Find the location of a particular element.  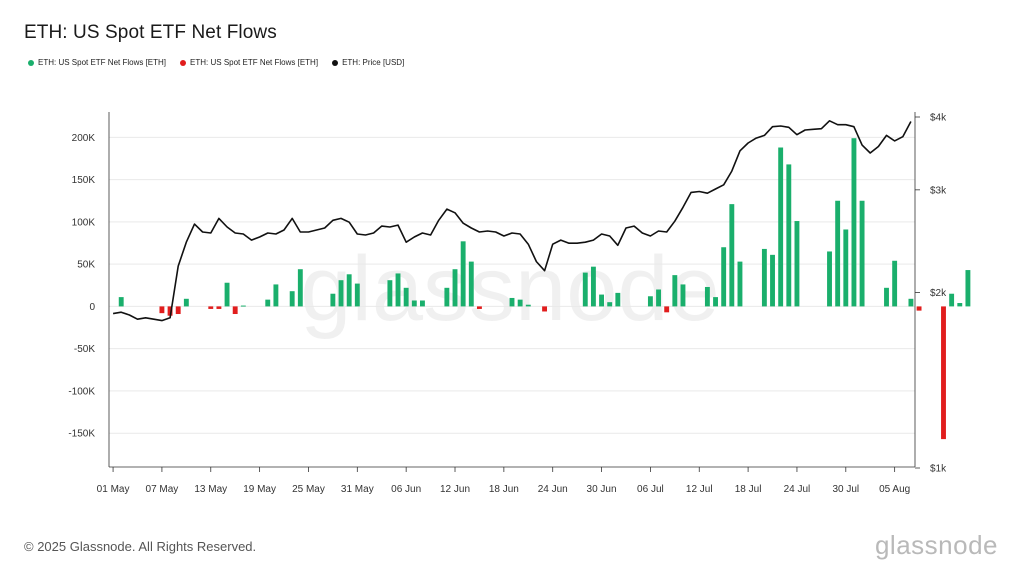

y-right-tick-label: $1k is located at coordinates (938, 469).